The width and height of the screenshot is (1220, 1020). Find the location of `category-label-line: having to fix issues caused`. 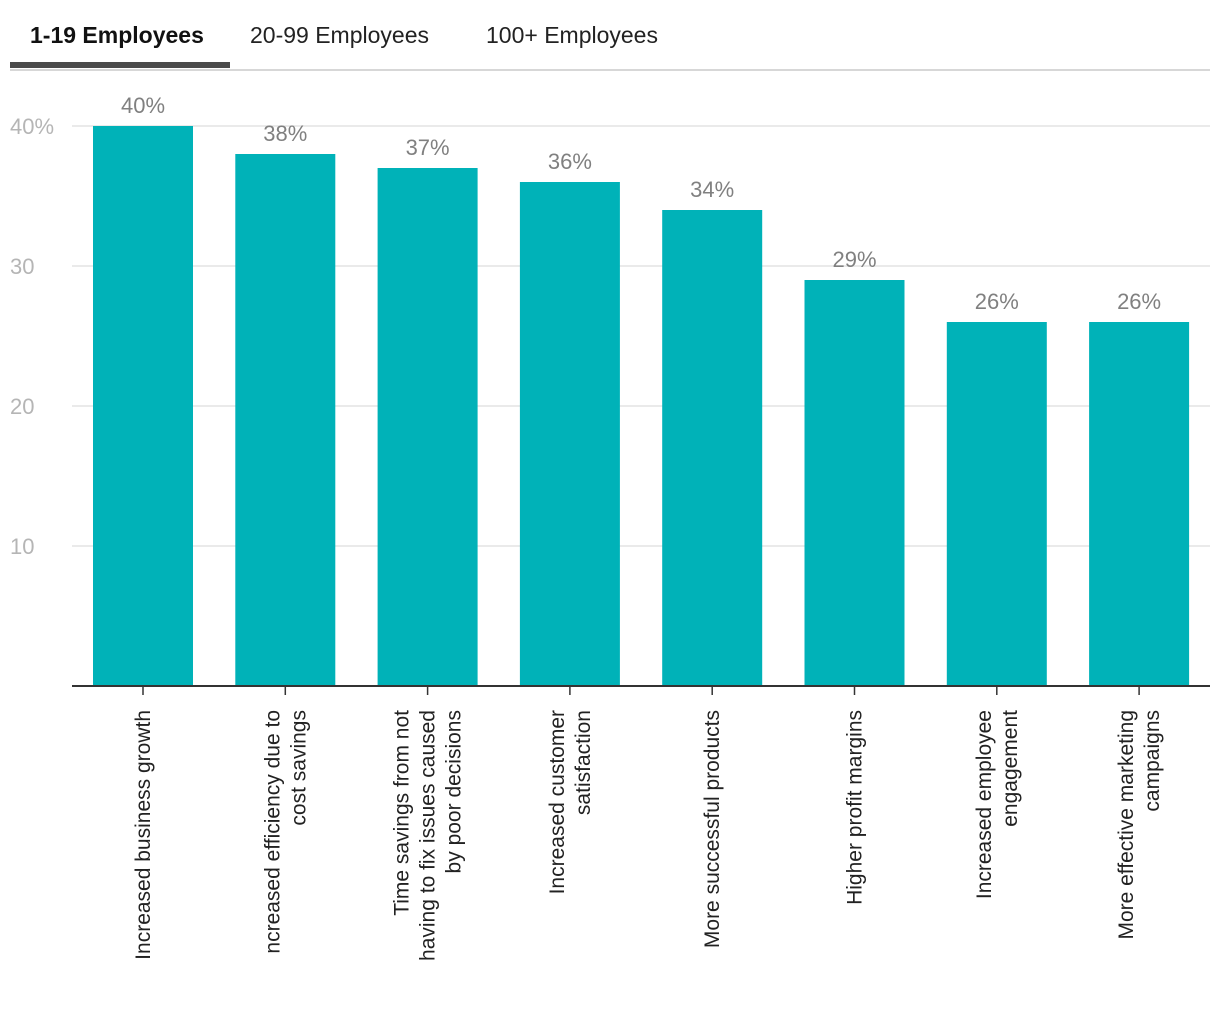

category-label-line: having to fix issues caused is located at coordinates (428, 835).